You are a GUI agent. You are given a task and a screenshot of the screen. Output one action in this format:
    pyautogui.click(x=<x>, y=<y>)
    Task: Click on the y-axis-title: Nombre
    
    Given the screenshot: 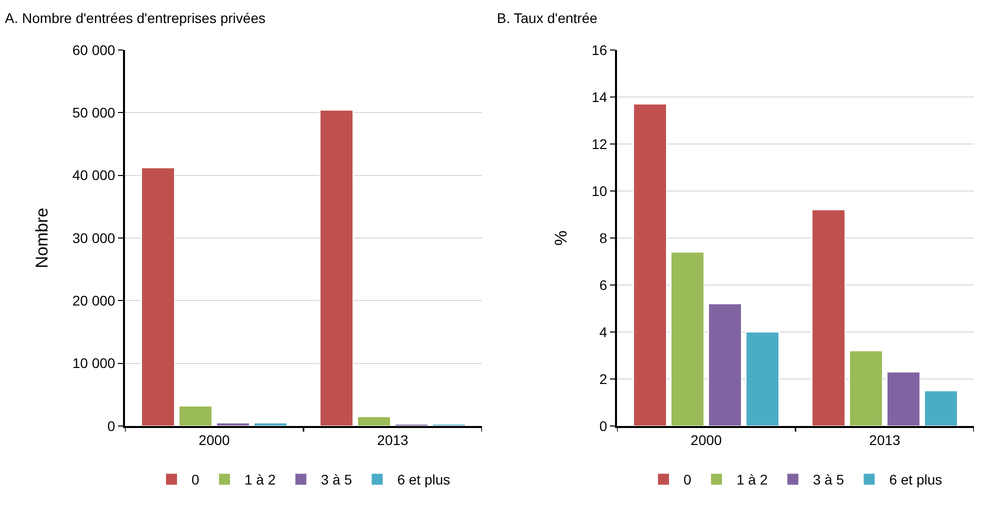 What is the action you would take?
    pyautogui.click(x=42, y=238)
    